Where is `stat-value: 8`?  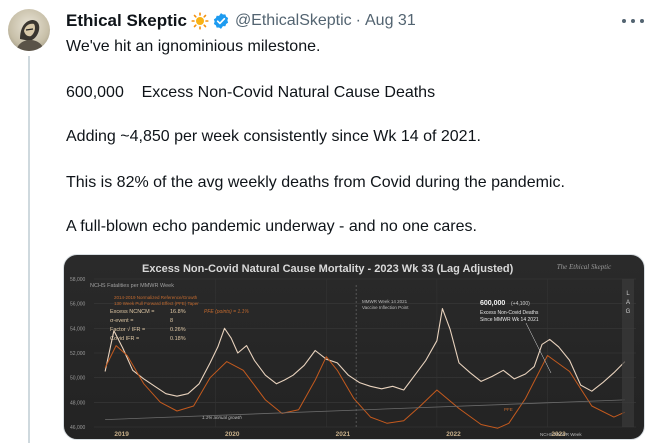 stat-value: 8 is located at coordinates (171, 321).